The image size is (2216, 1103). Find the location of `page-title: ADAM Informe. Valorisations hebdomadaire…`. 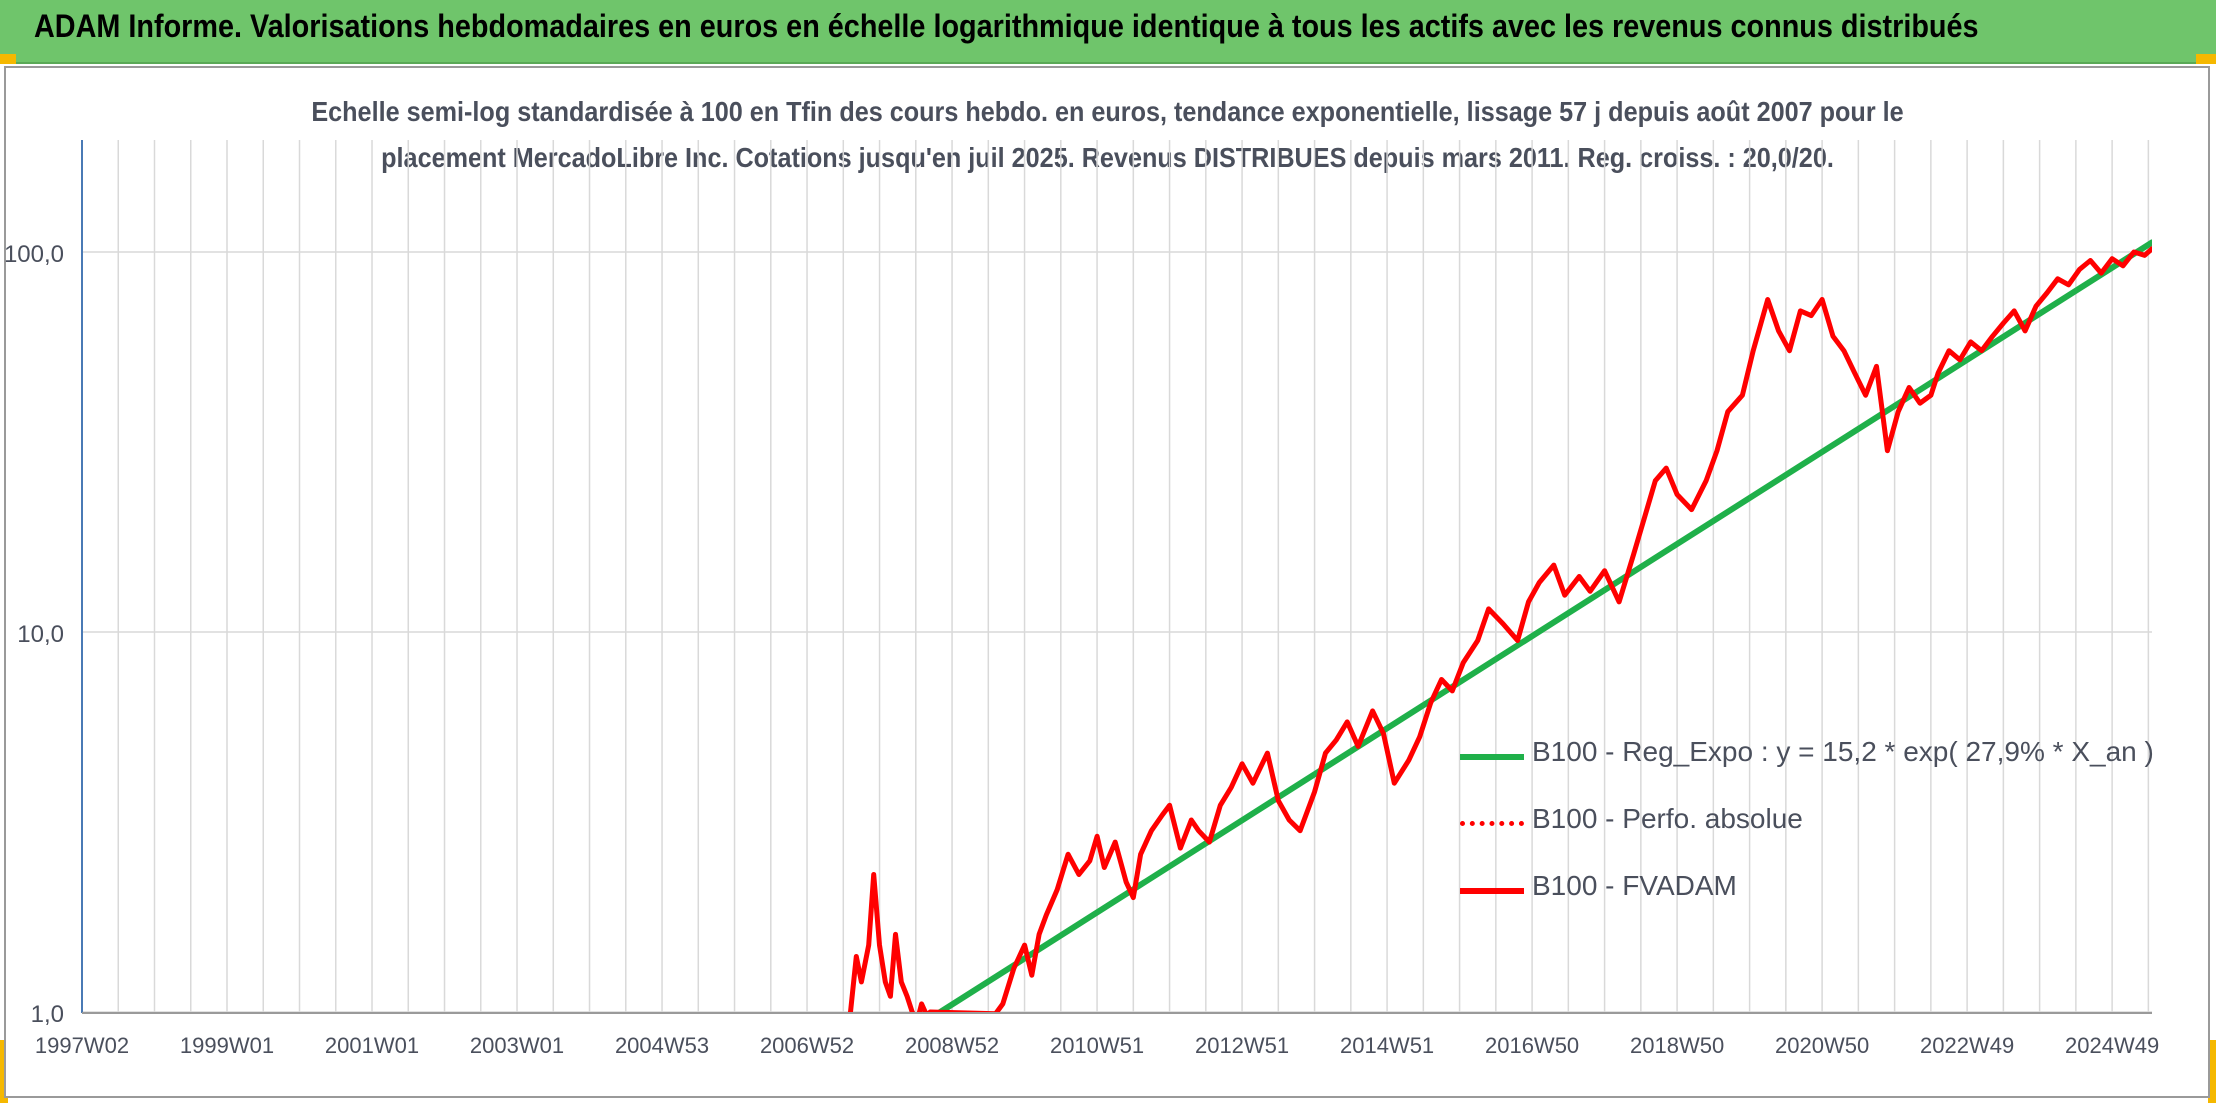

page-title: ADAM Informe. Valorisations hebdomadaire… is located at coordinates (1006, 26).